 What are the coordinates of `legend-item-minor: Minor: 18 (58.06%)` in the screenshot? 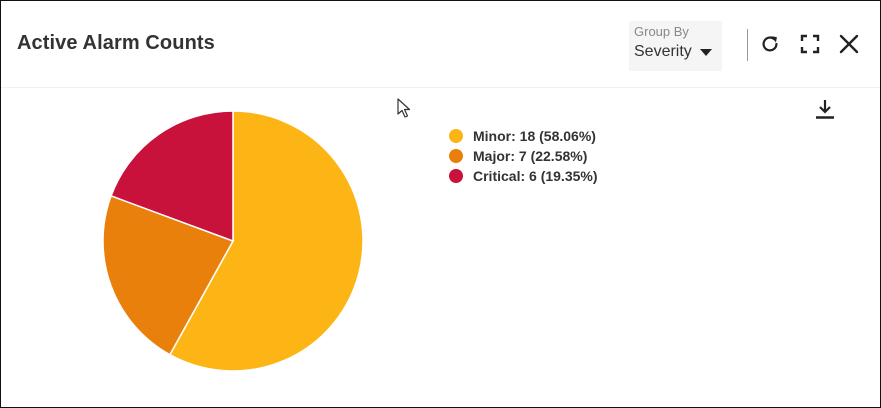 It's located at (523, 136).